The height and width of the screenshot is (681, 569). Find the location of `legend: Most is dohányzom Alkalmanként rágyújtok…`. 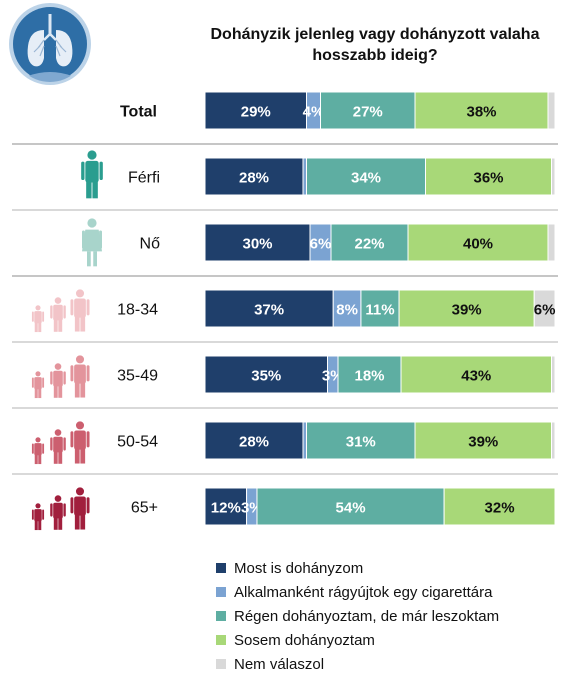

legend: Most is dohányzom Alkalmanként rágyújtok… is located at coordinates (357, 616).